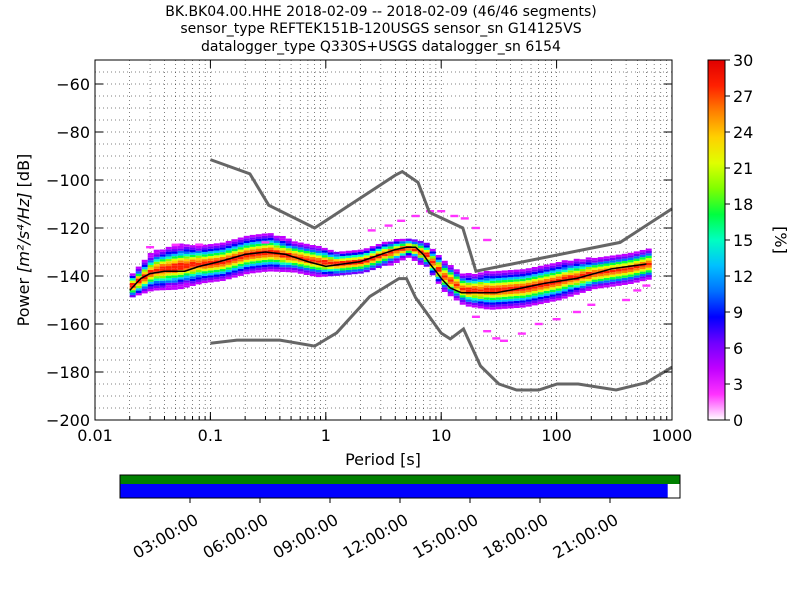 The height and width of the screenshot is (600, 800). I want to click on colorbar-tick-label: 15, so click(743, 240).